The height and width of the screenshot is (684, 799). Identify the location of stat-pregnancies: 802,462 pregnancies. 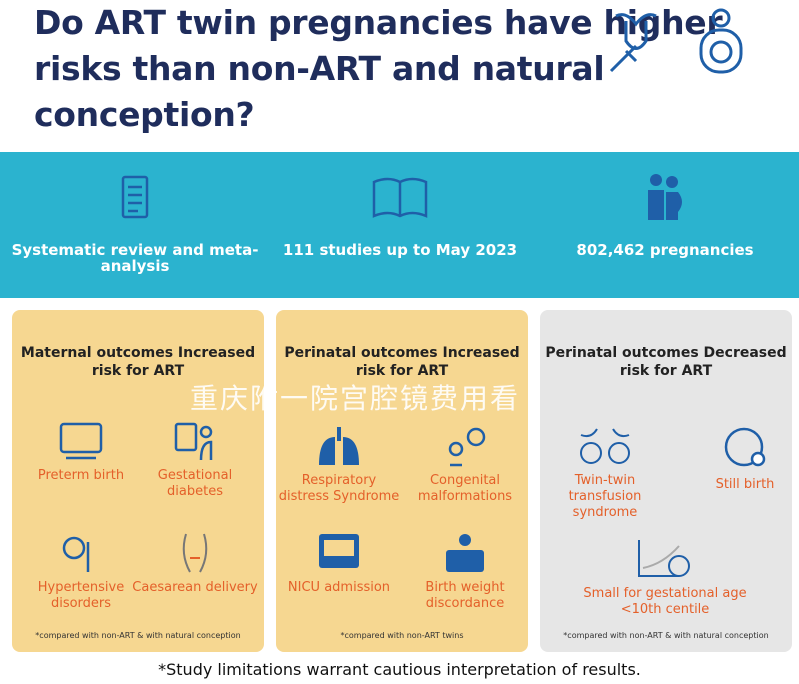
(665, 215).